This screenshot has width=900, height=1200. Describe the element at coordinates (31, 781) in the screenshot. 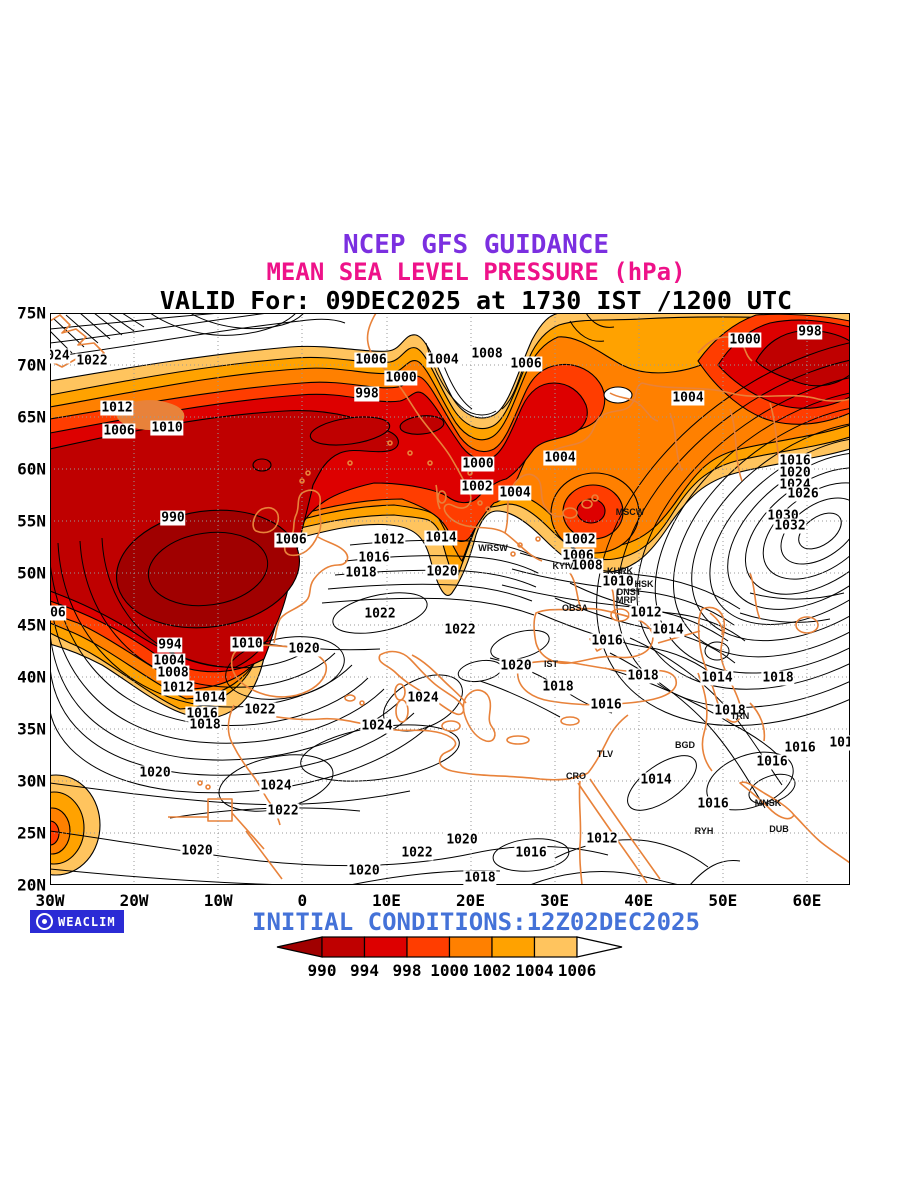

I see `lat-tick-label: 30N` at that location.